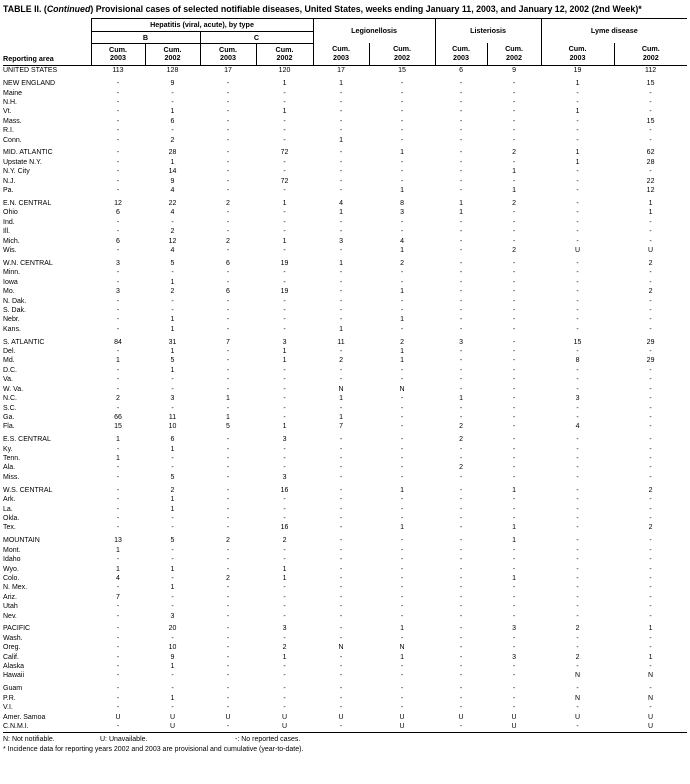 This screenshot has width=690, height=784. I want to click on reporting-area-cell: Pa., so click(8, 191).